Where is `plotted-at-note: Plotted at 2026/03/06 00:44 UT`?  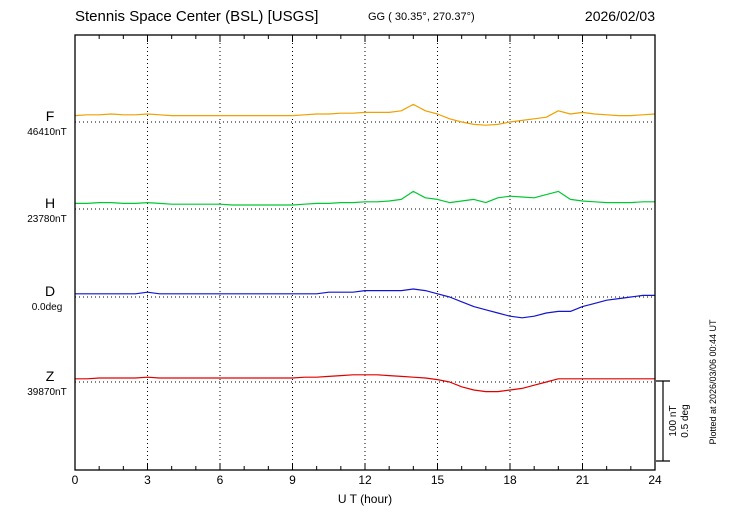
plotted-at-note: Plotted at 2026/03/06 00:44 UT is located at coordinates (713, 382).